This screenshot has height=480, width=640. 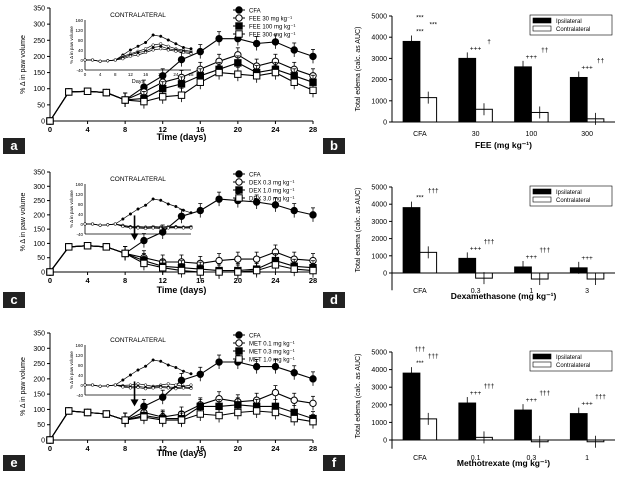 I want to click on x-tick-label: 0, so click(x=50, y=448).